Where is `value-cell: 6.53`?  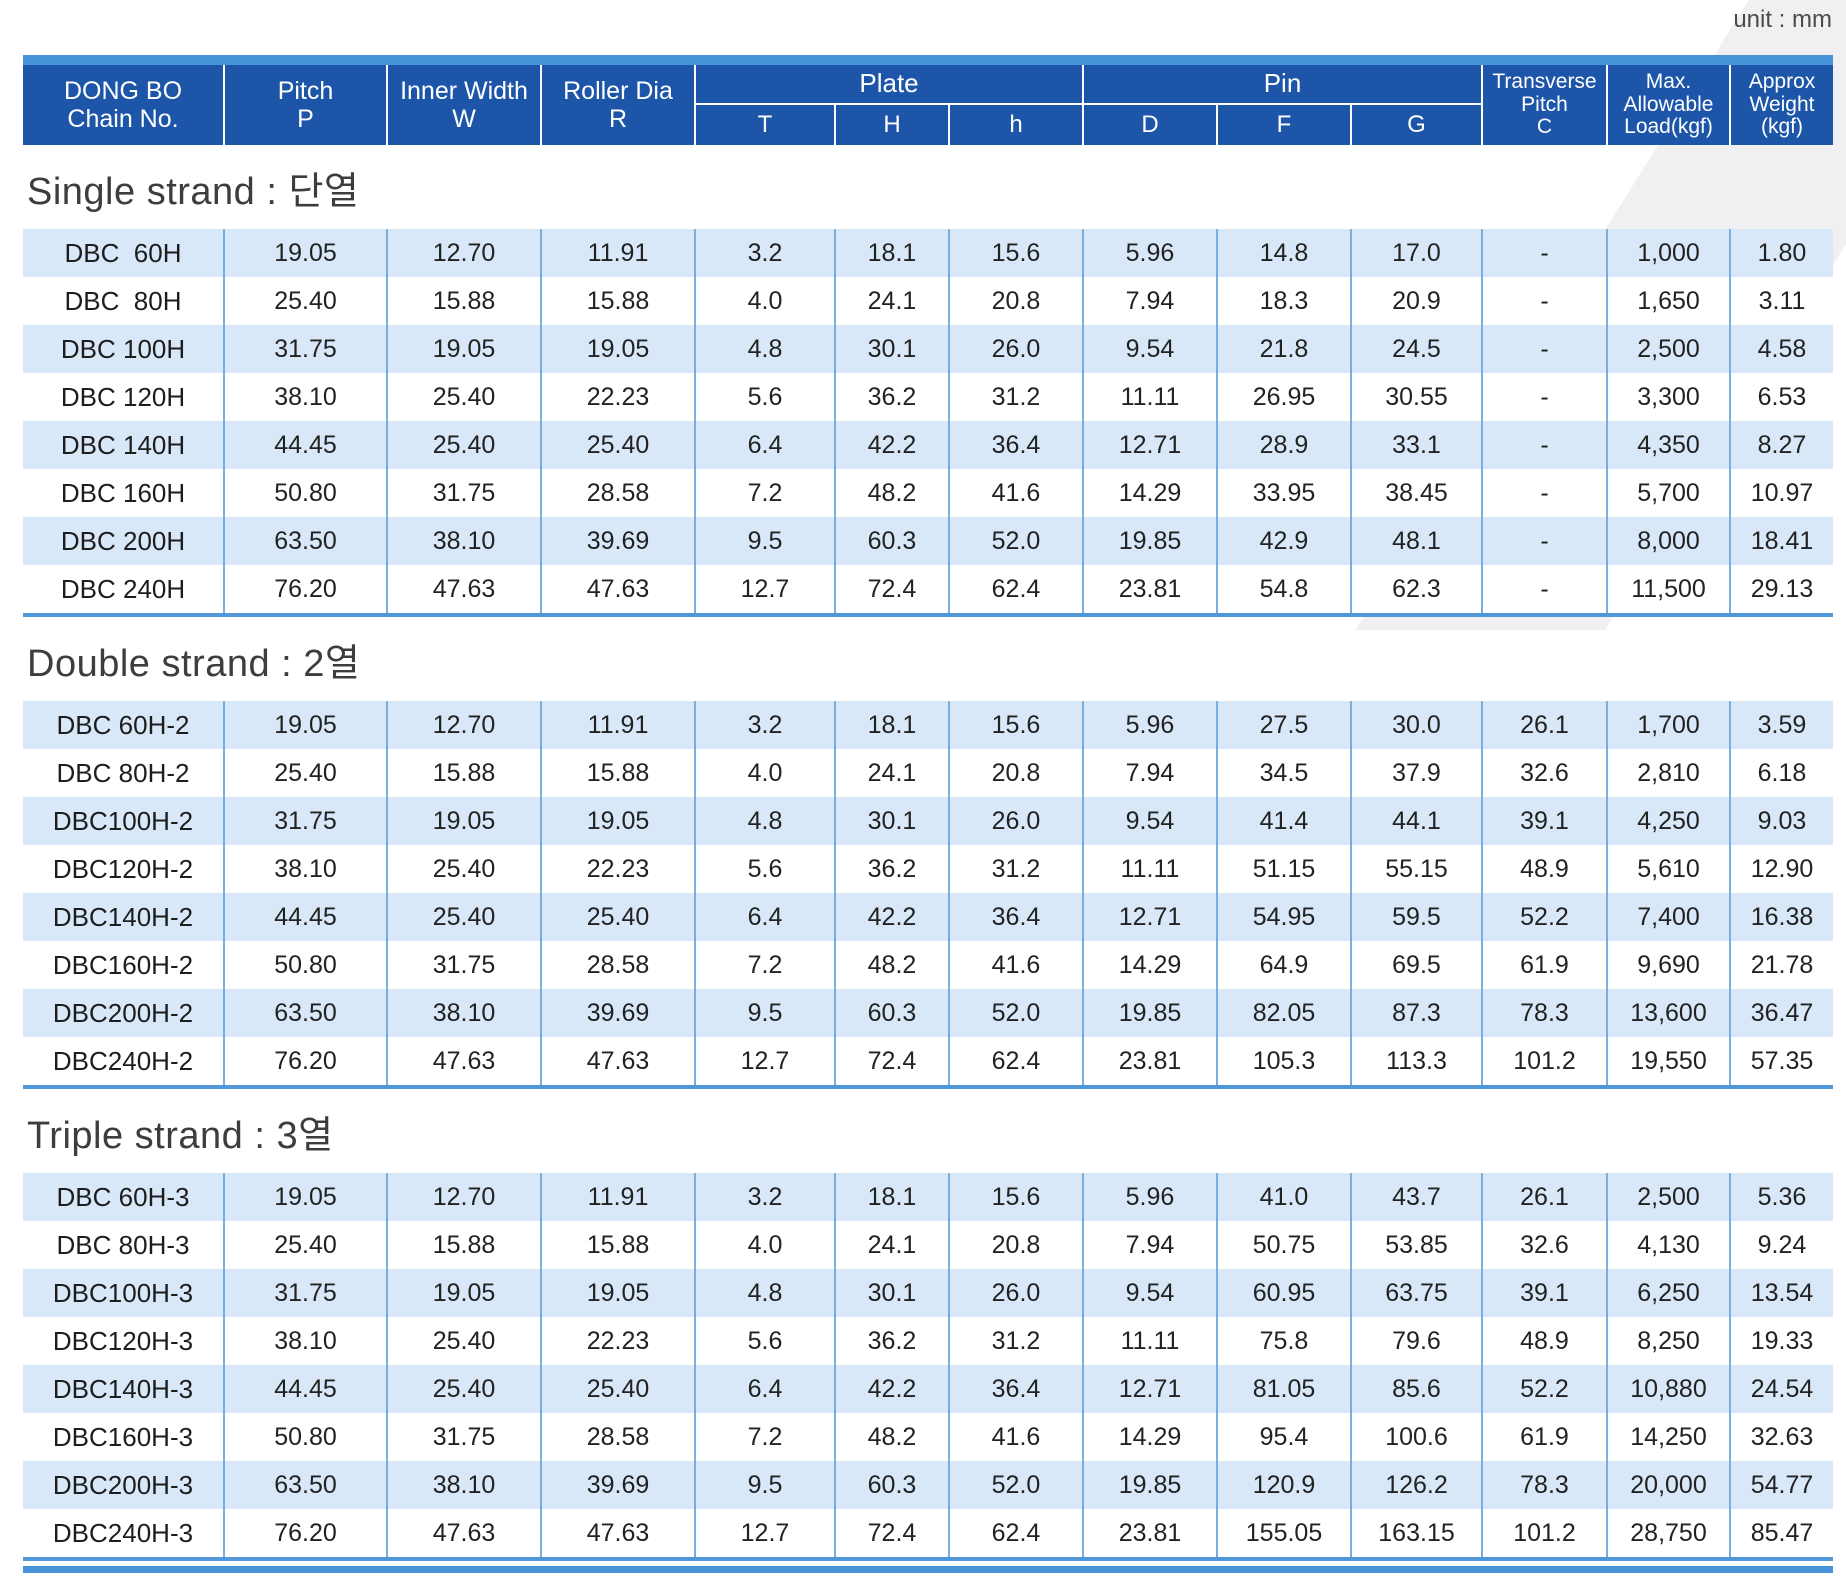 value-cell: 6.53 is located at coordinates (1781, 397).